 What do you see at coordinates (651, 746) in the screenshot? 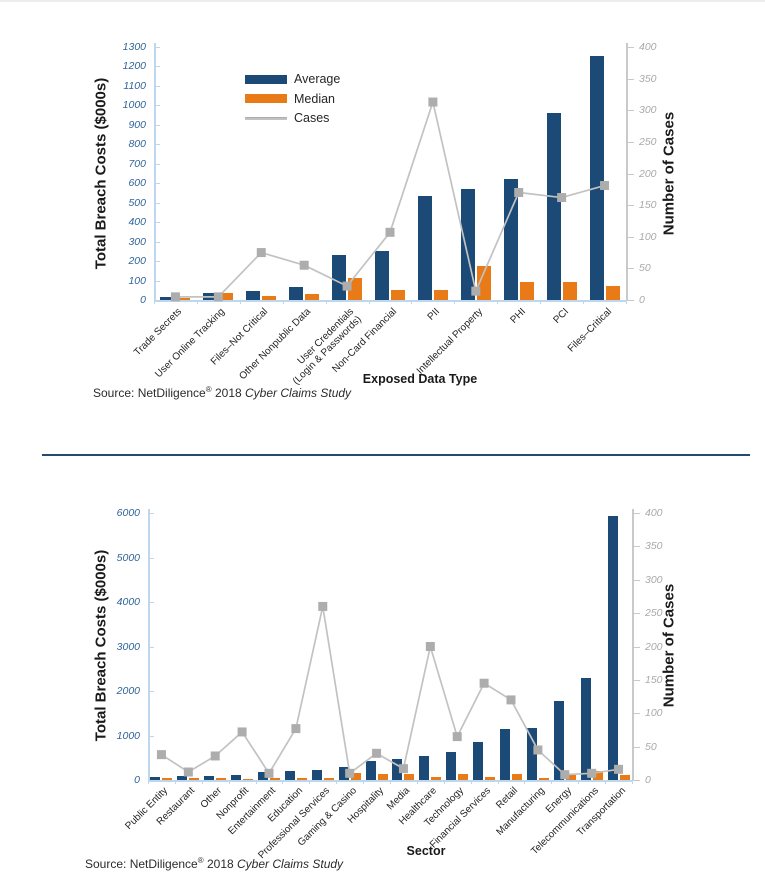
I see `right-axis-tick-label: 50` at bounding box center [651, 746].